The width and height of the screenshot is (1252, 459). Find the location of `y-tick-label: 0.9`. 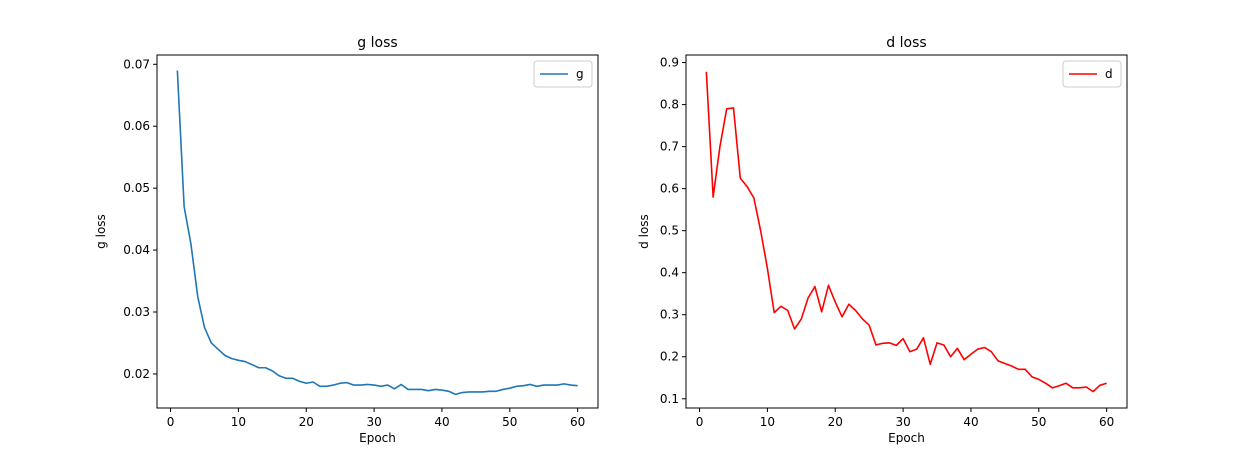

y-tick-label: 0.9 is located at coordinates (669, 63).